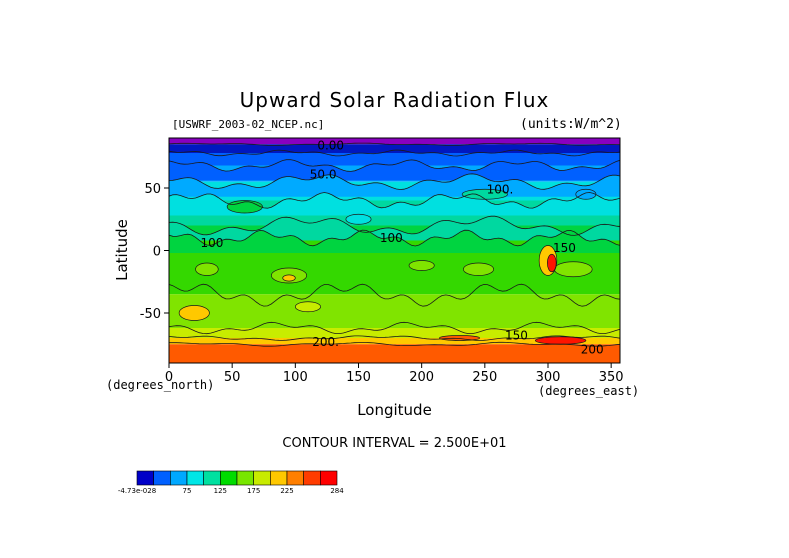 This screenshot has width=789, height=558. I want to click on y-unit-label: (degrees_north), so click(160, 385).